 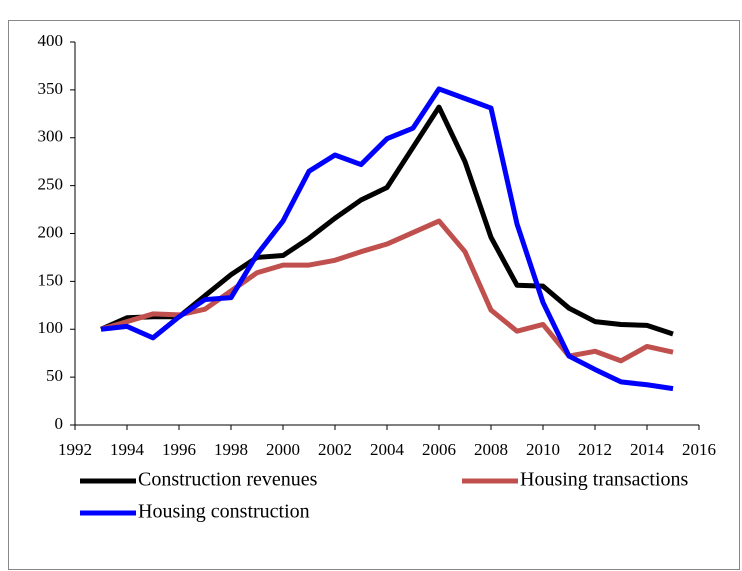 What do you see at coordinates (283, 449) in the screenshot?
I see `x-tick-label: 2000` at bounding box center [283, 449].